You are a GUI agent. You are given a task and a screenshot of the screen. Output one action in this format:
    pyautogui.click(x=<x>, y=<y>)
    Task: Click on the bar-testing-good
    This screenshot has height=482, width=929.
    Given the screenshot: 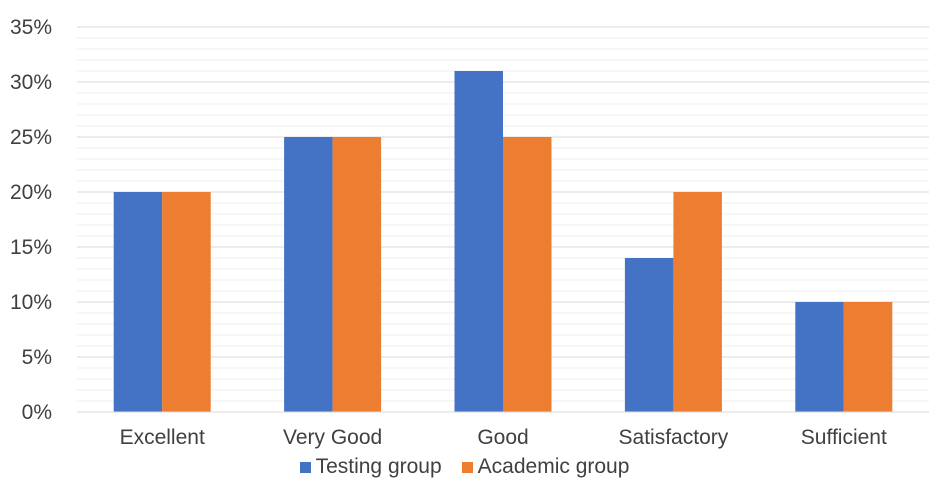 What is the action you would take?
    pyautogui.click(x=478, y=241)
    